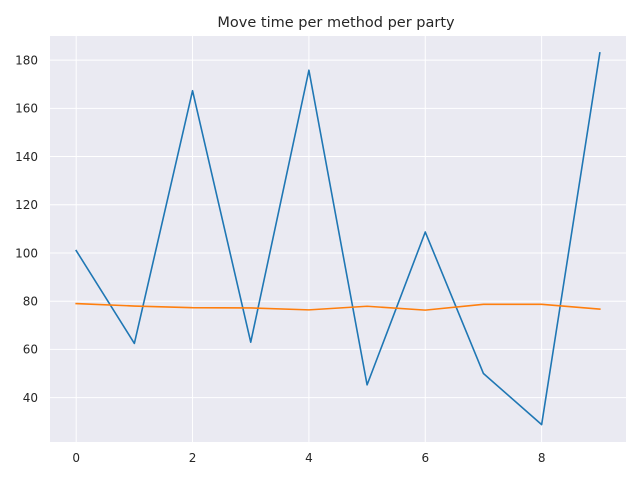 The height and width of the screenshot is (480, 640). What do you see at coordinates (30, 350) in the screenshot?
I see `y-tick-label: 60` at bounding box center [30, 350].